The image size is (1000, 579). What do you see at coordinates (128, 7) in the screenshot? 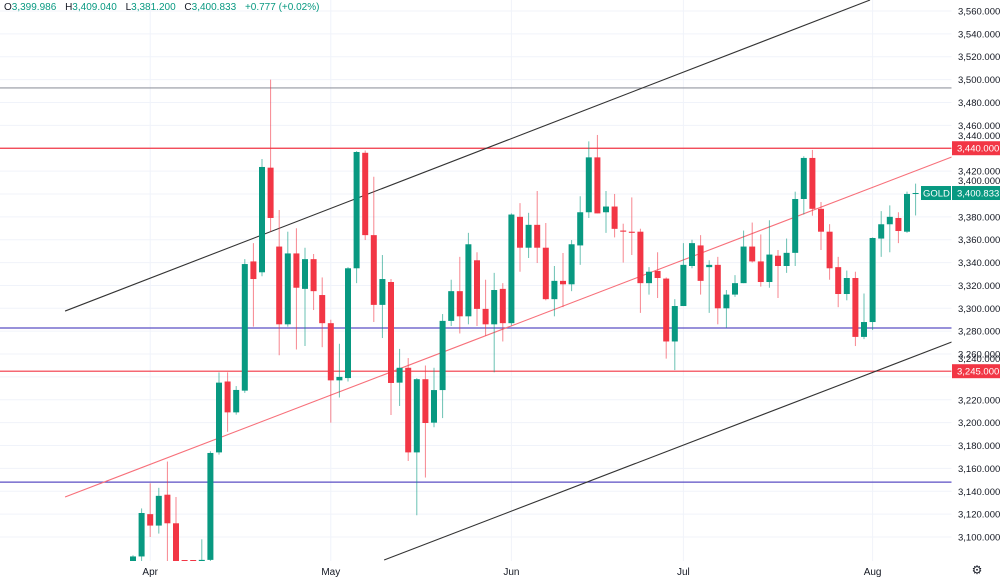
I see `low-label: L` at bounding box center [128, 7].